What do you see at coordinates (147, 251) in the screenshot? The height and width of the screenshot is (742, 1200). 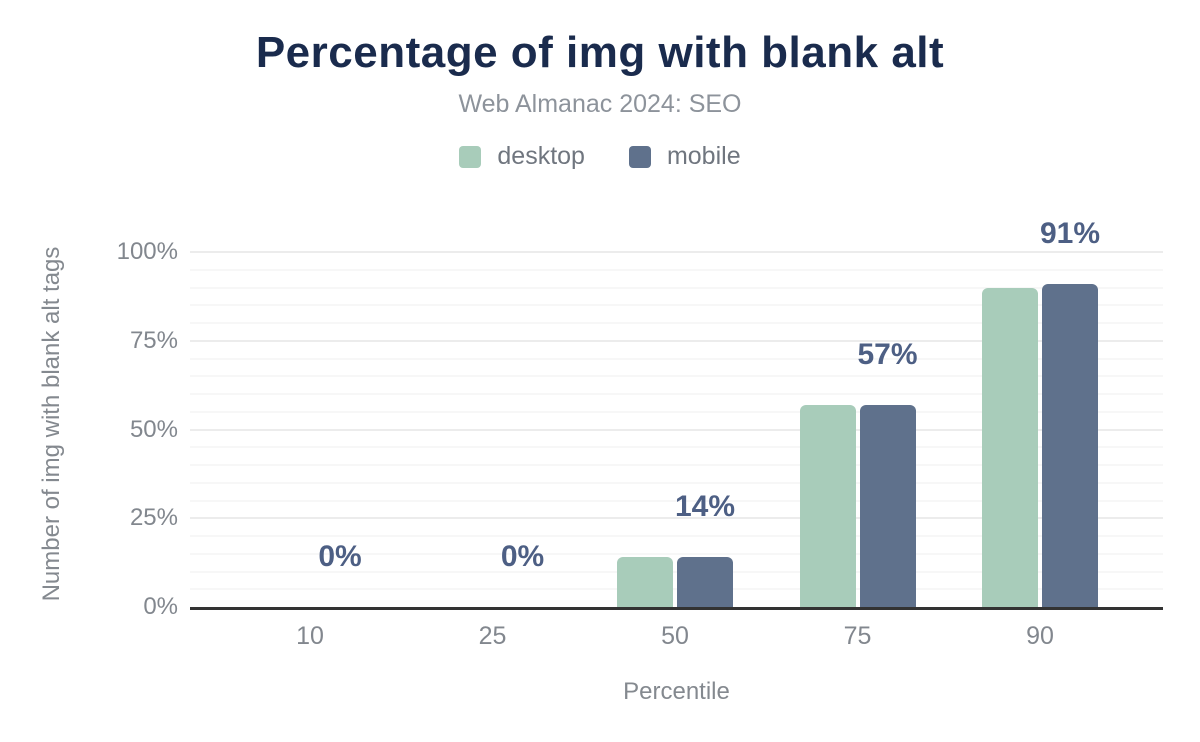 I see `y-axis-tick-label: 100%` at bounding box center [147, 251].